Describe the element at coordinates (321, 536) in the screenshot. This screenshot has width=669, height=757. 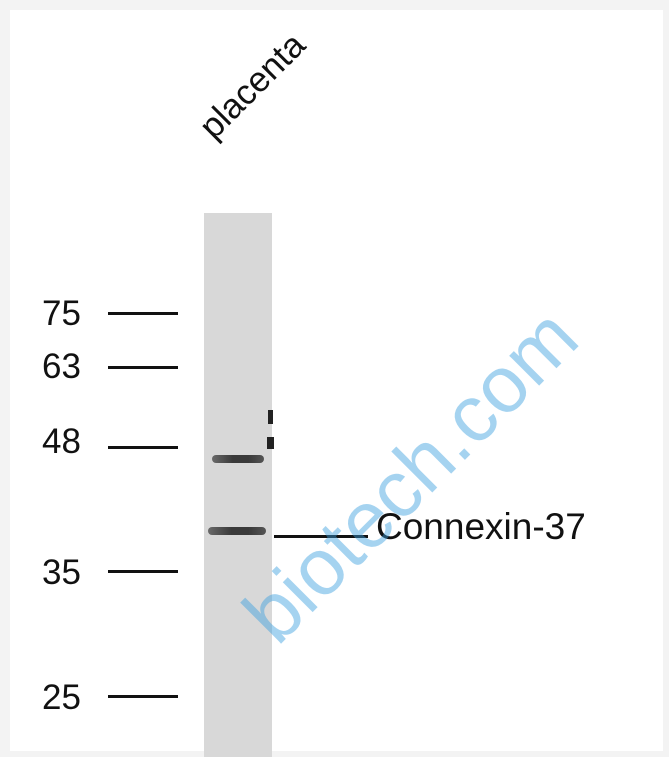
I see `target-pointer-line` at that location.